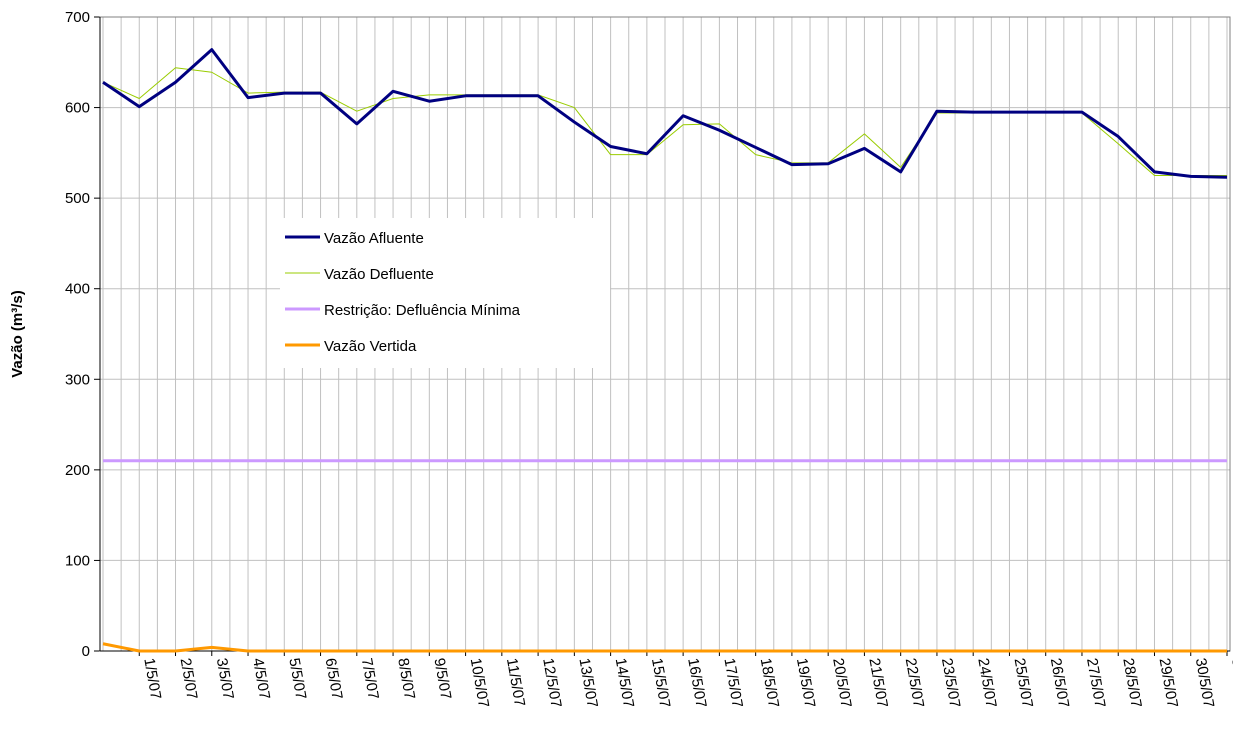  Describe the element at coordinates (551, 683) in the screenshot. I see `x-tick-label: 12/5/07` at that location.